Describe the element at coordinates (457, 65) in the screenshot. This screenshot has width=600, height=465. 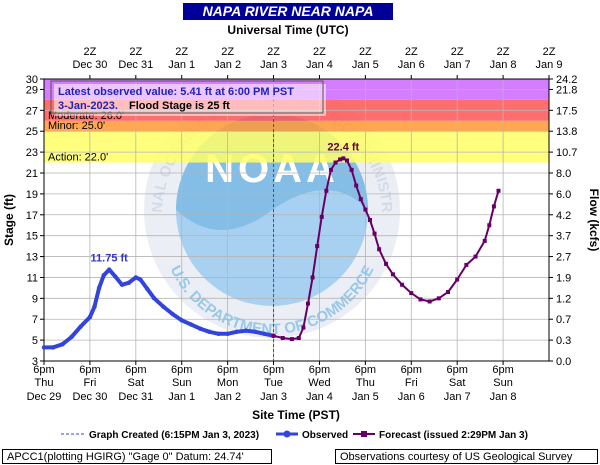
I see `top-tick-date: Jan 7` at that location.